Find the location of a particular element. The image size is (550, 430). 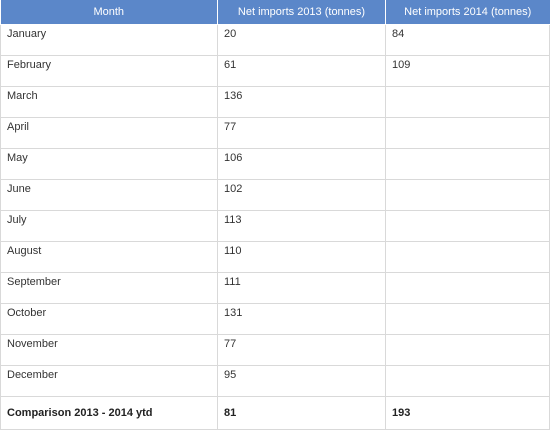

month-cell: September is located at coordinates (109, 288).